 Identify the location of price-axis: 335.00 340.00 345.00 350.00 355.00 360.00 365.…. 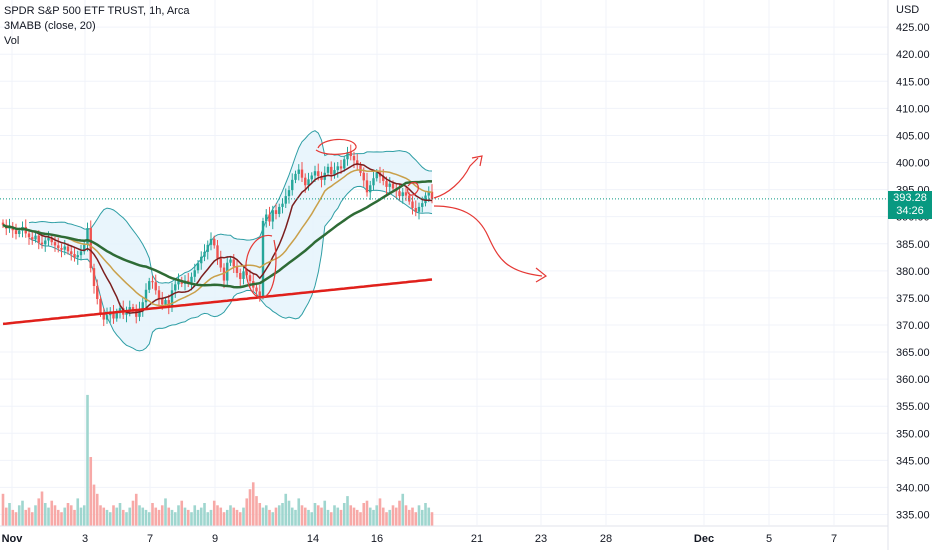
(908, 275).